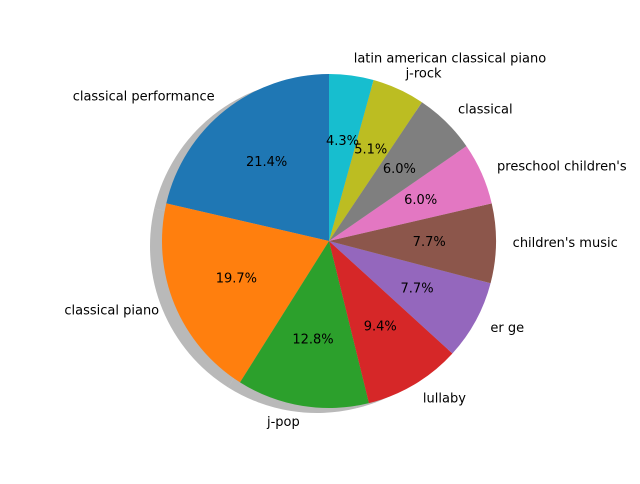  I want to click on pct-label-classical: 6.0%, so click(399, 169).